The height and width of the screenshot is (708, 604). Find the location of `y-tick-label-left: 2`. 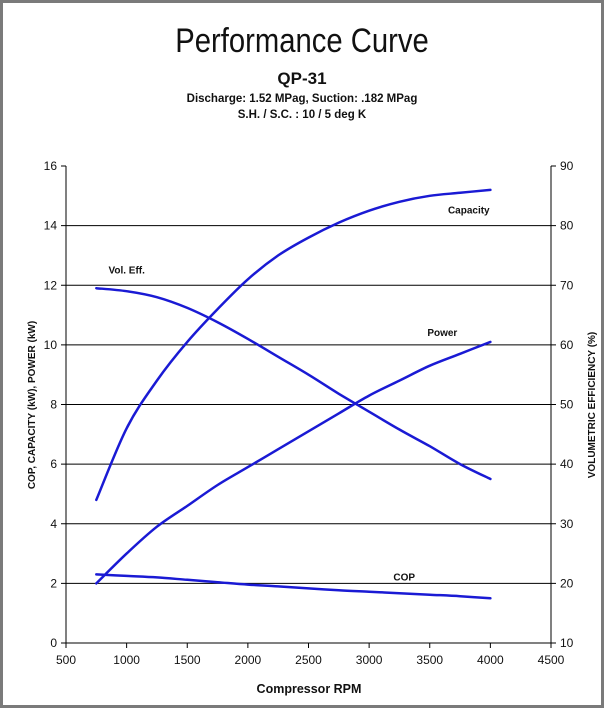

y-tick-label-left: 2 is located at coordinates (53, 583).